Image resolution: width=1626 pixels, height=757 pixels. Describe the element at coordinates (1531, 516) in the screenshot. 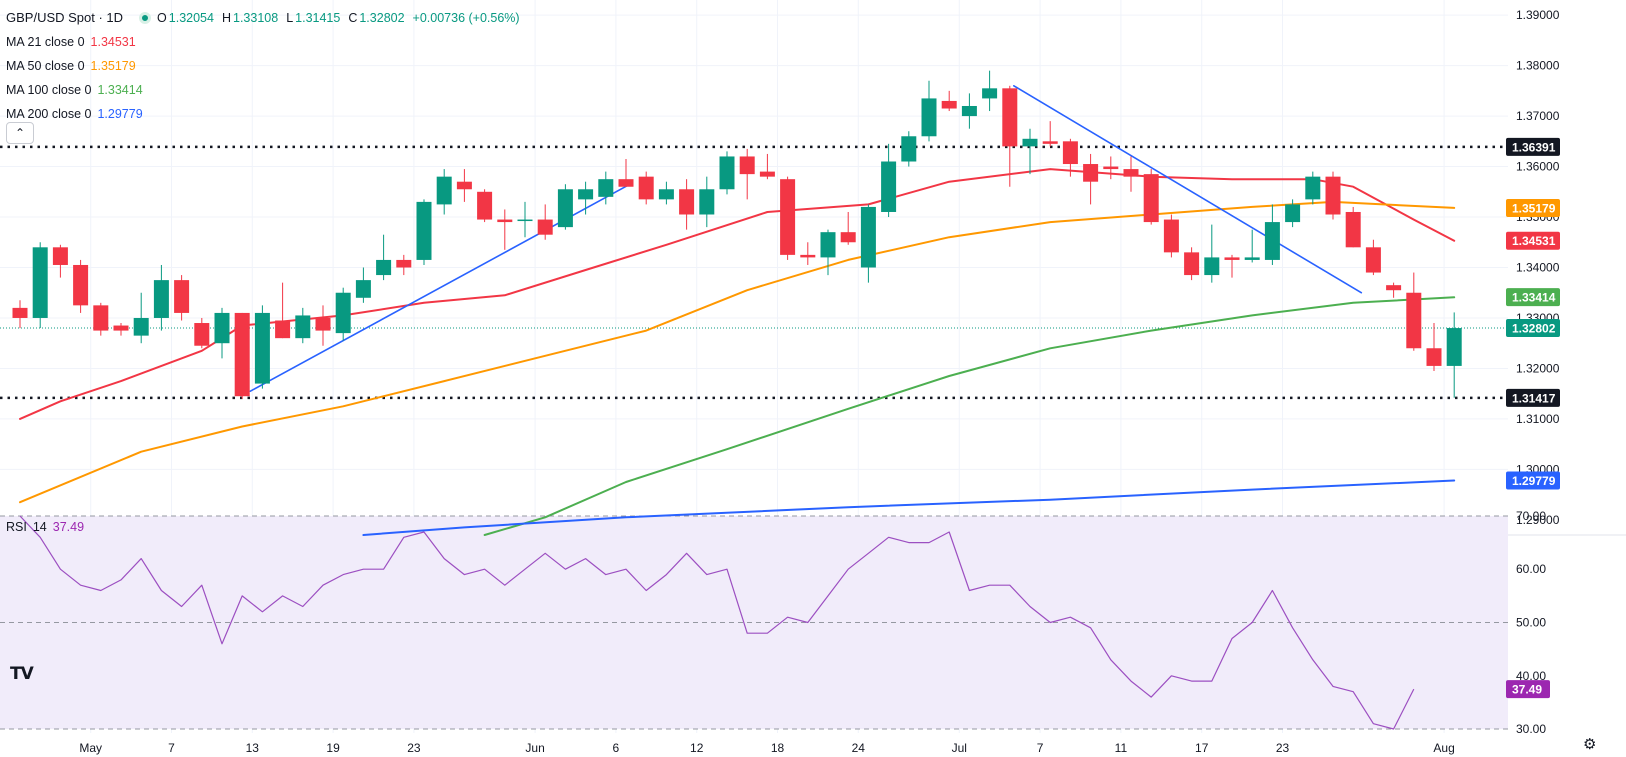

I see `rsi-axis-label: 70.00` at that location.